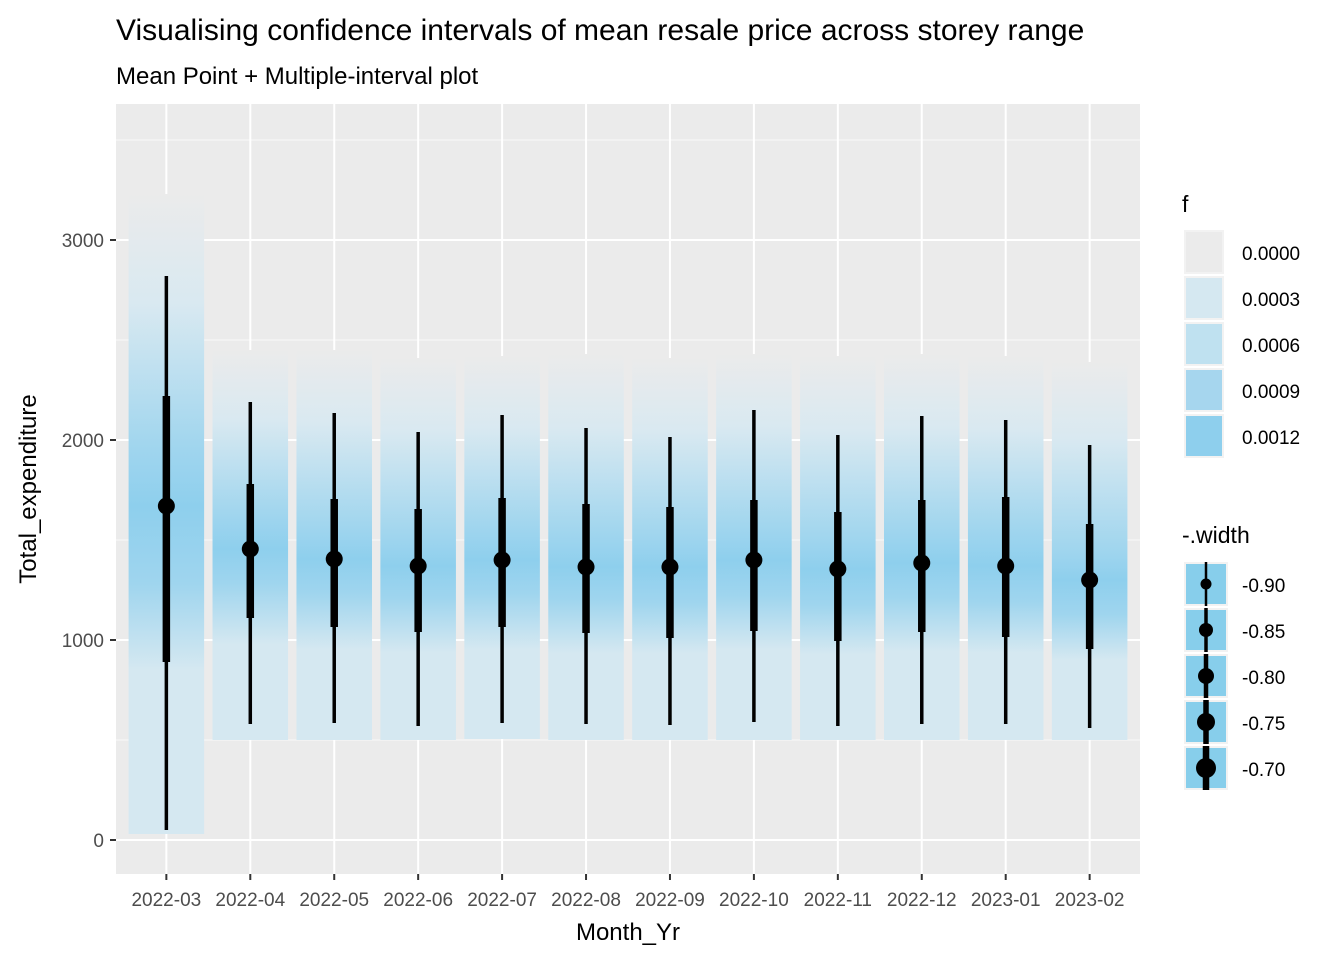 This screenshot has width=1344, height=960. Describe the element at coordinates (628, 932) in the screenshot. I see `x-axis-title: Month_Yr` at that location.